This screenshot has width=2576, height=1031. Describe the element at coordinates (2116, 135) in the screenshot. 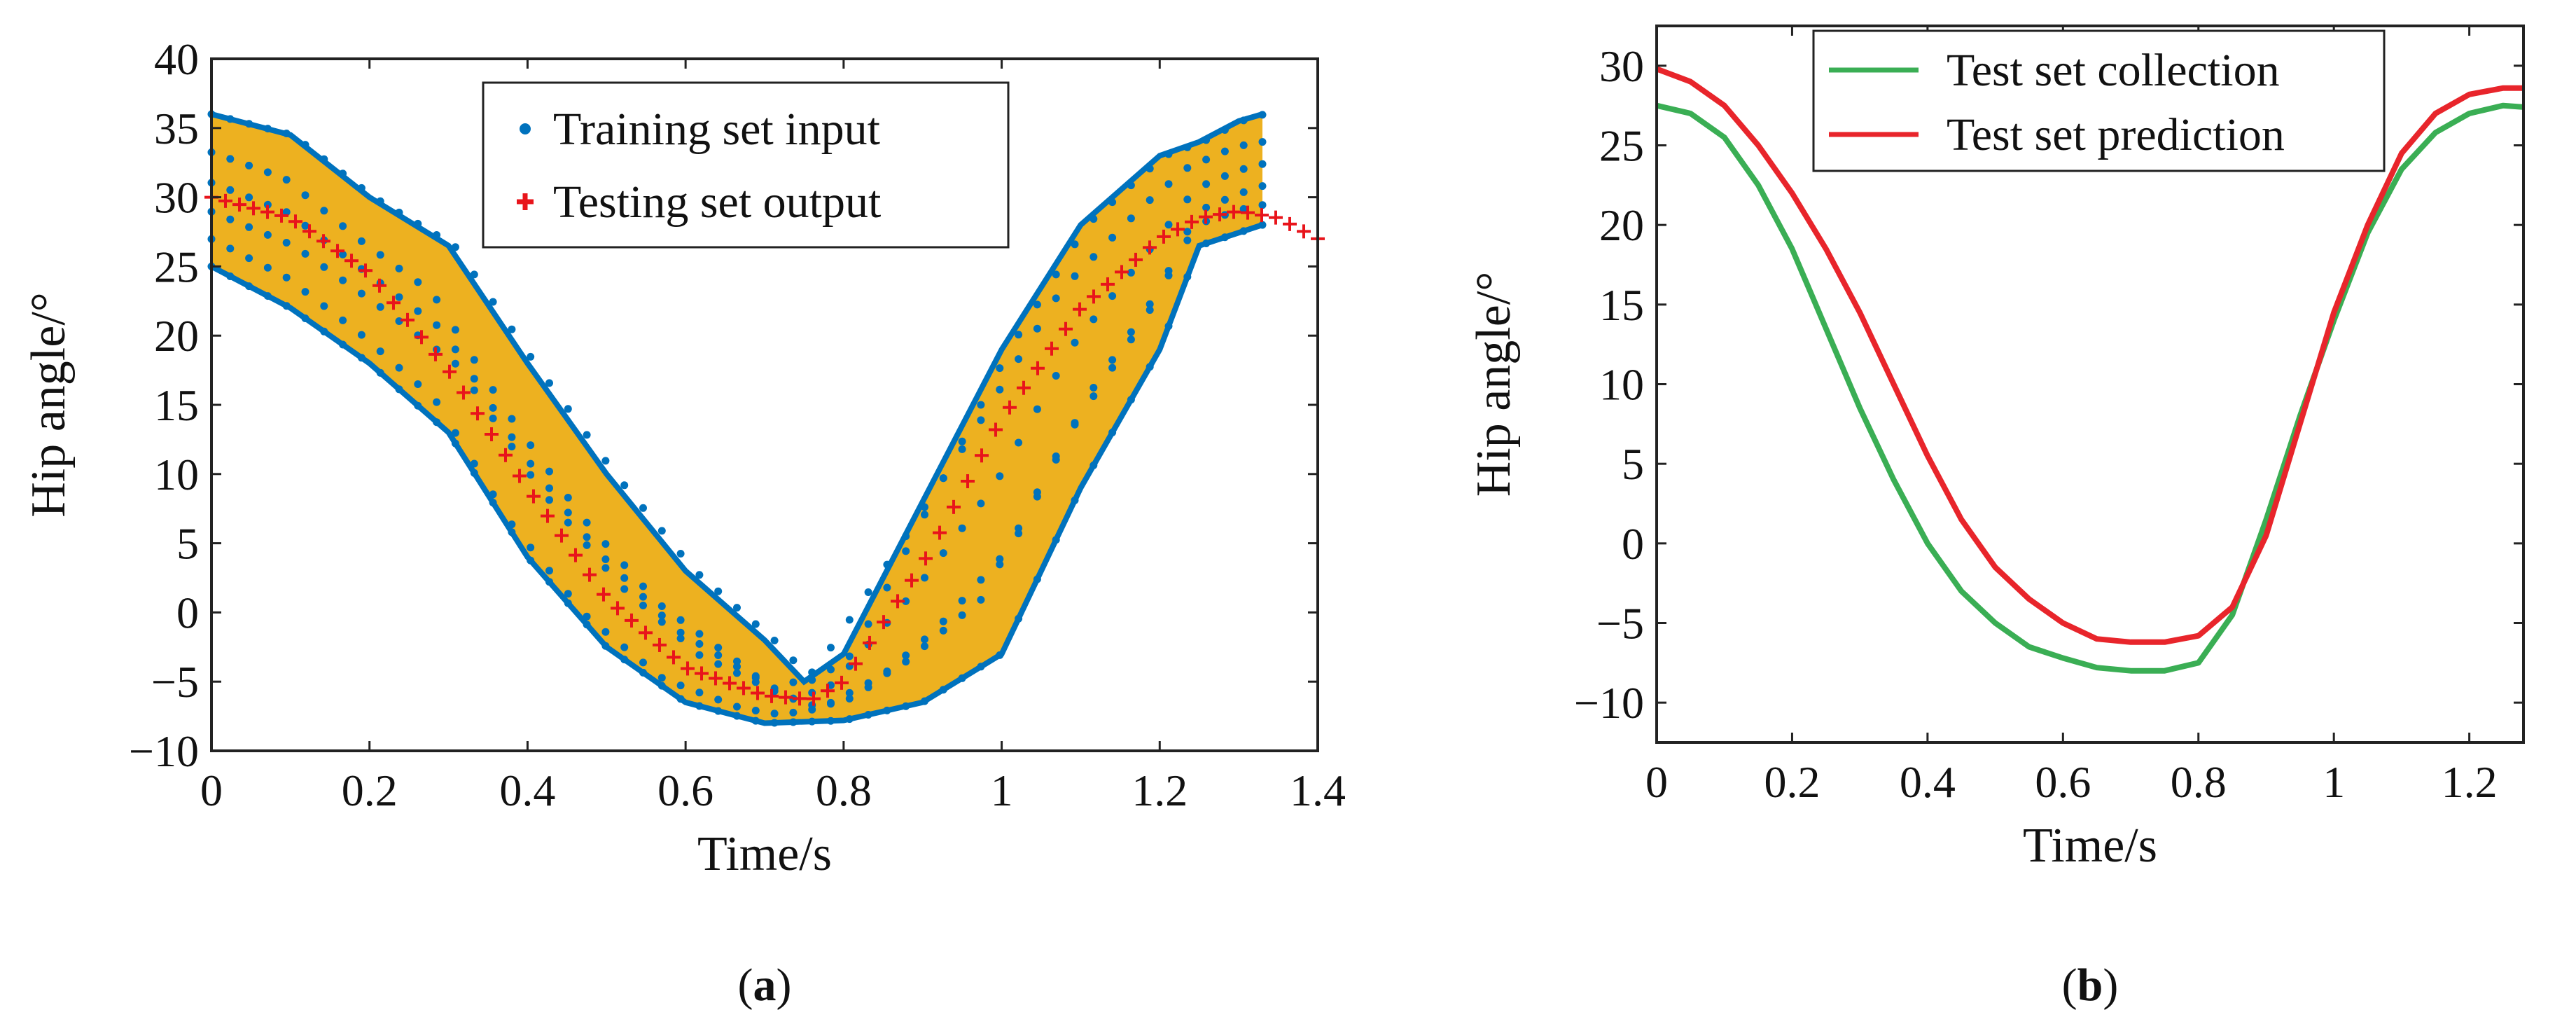

I see `legend-entry-test-set-prediction: Test set prediction` at that location.